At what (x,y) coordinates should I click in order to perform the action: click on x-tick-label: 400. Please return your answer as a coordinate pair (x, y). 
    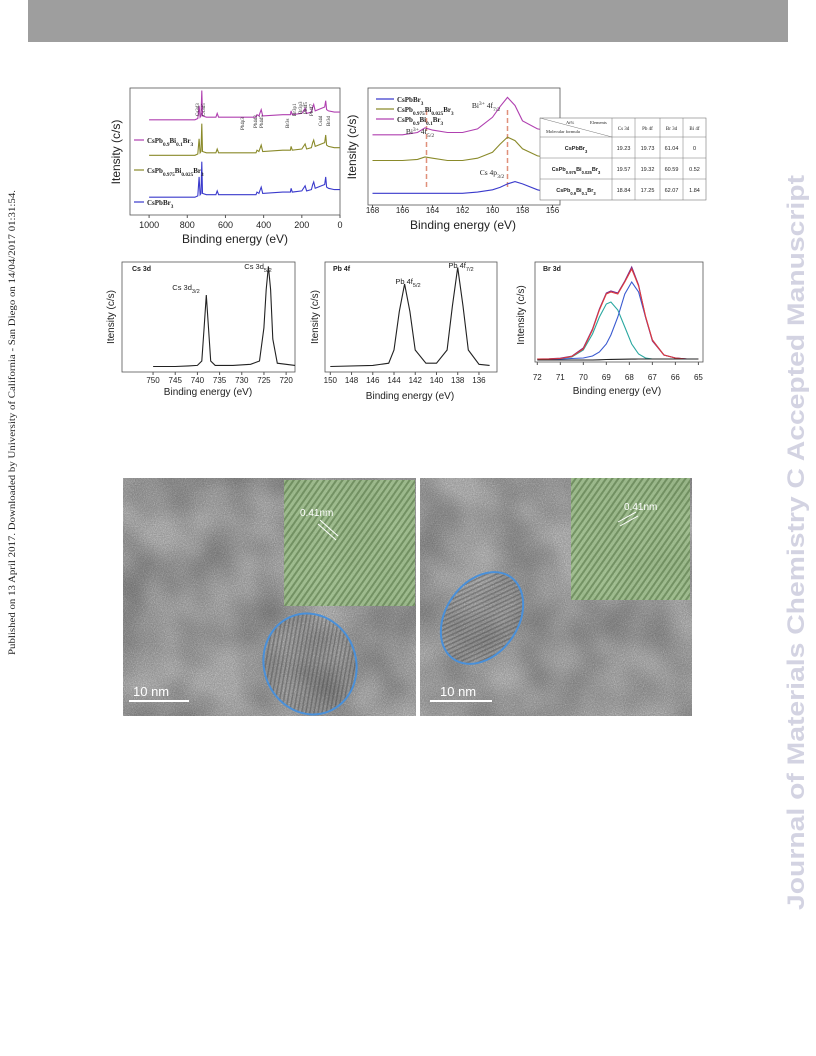
    Looking at the image, I should click on (263, 225).